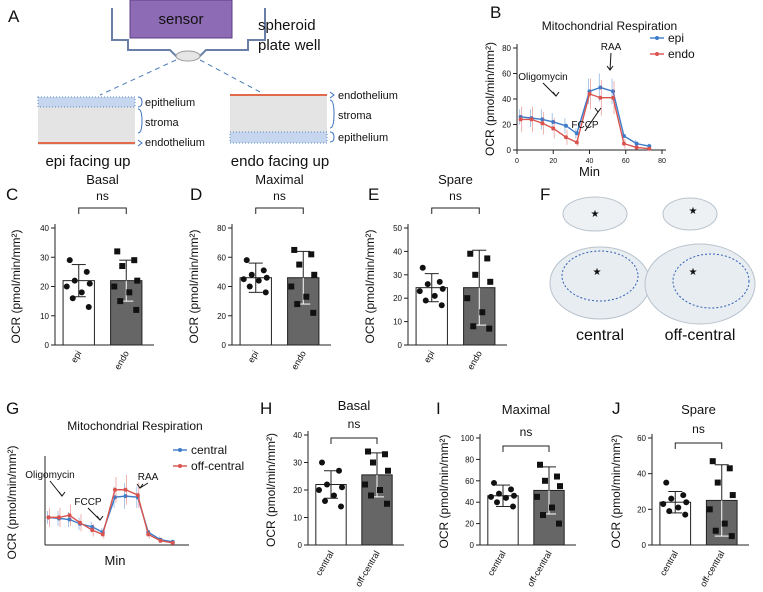 Image resolution: width=763 pixels, height=592 pixels. Describe the element at coordinates (140, 486) in the screenshot. I see `arrow-head` at that location.